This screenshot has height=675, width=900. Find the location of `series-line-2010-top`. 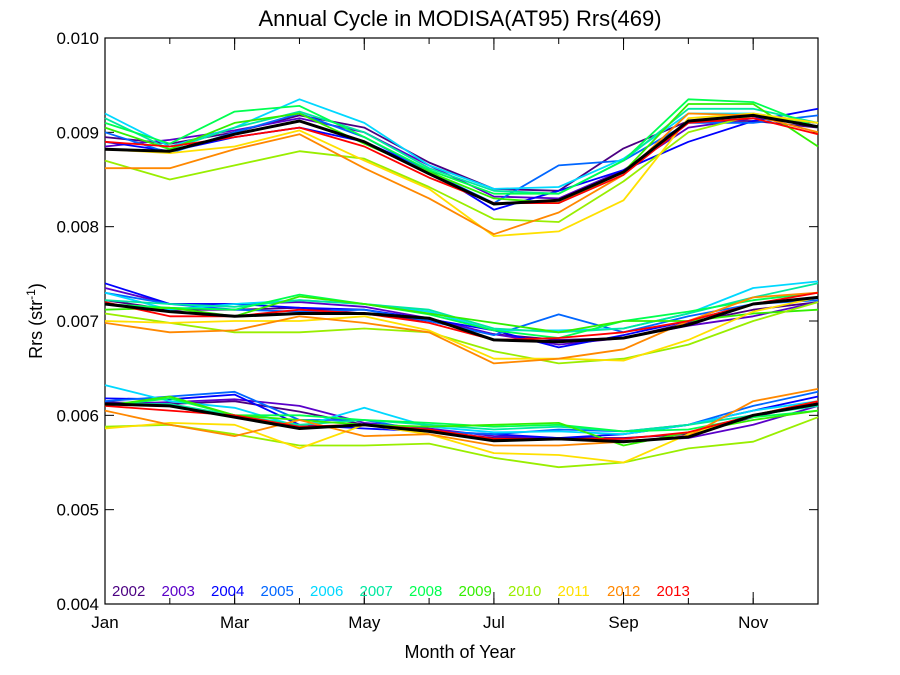

series-line-2010-top is located at coordinates (461, 168).